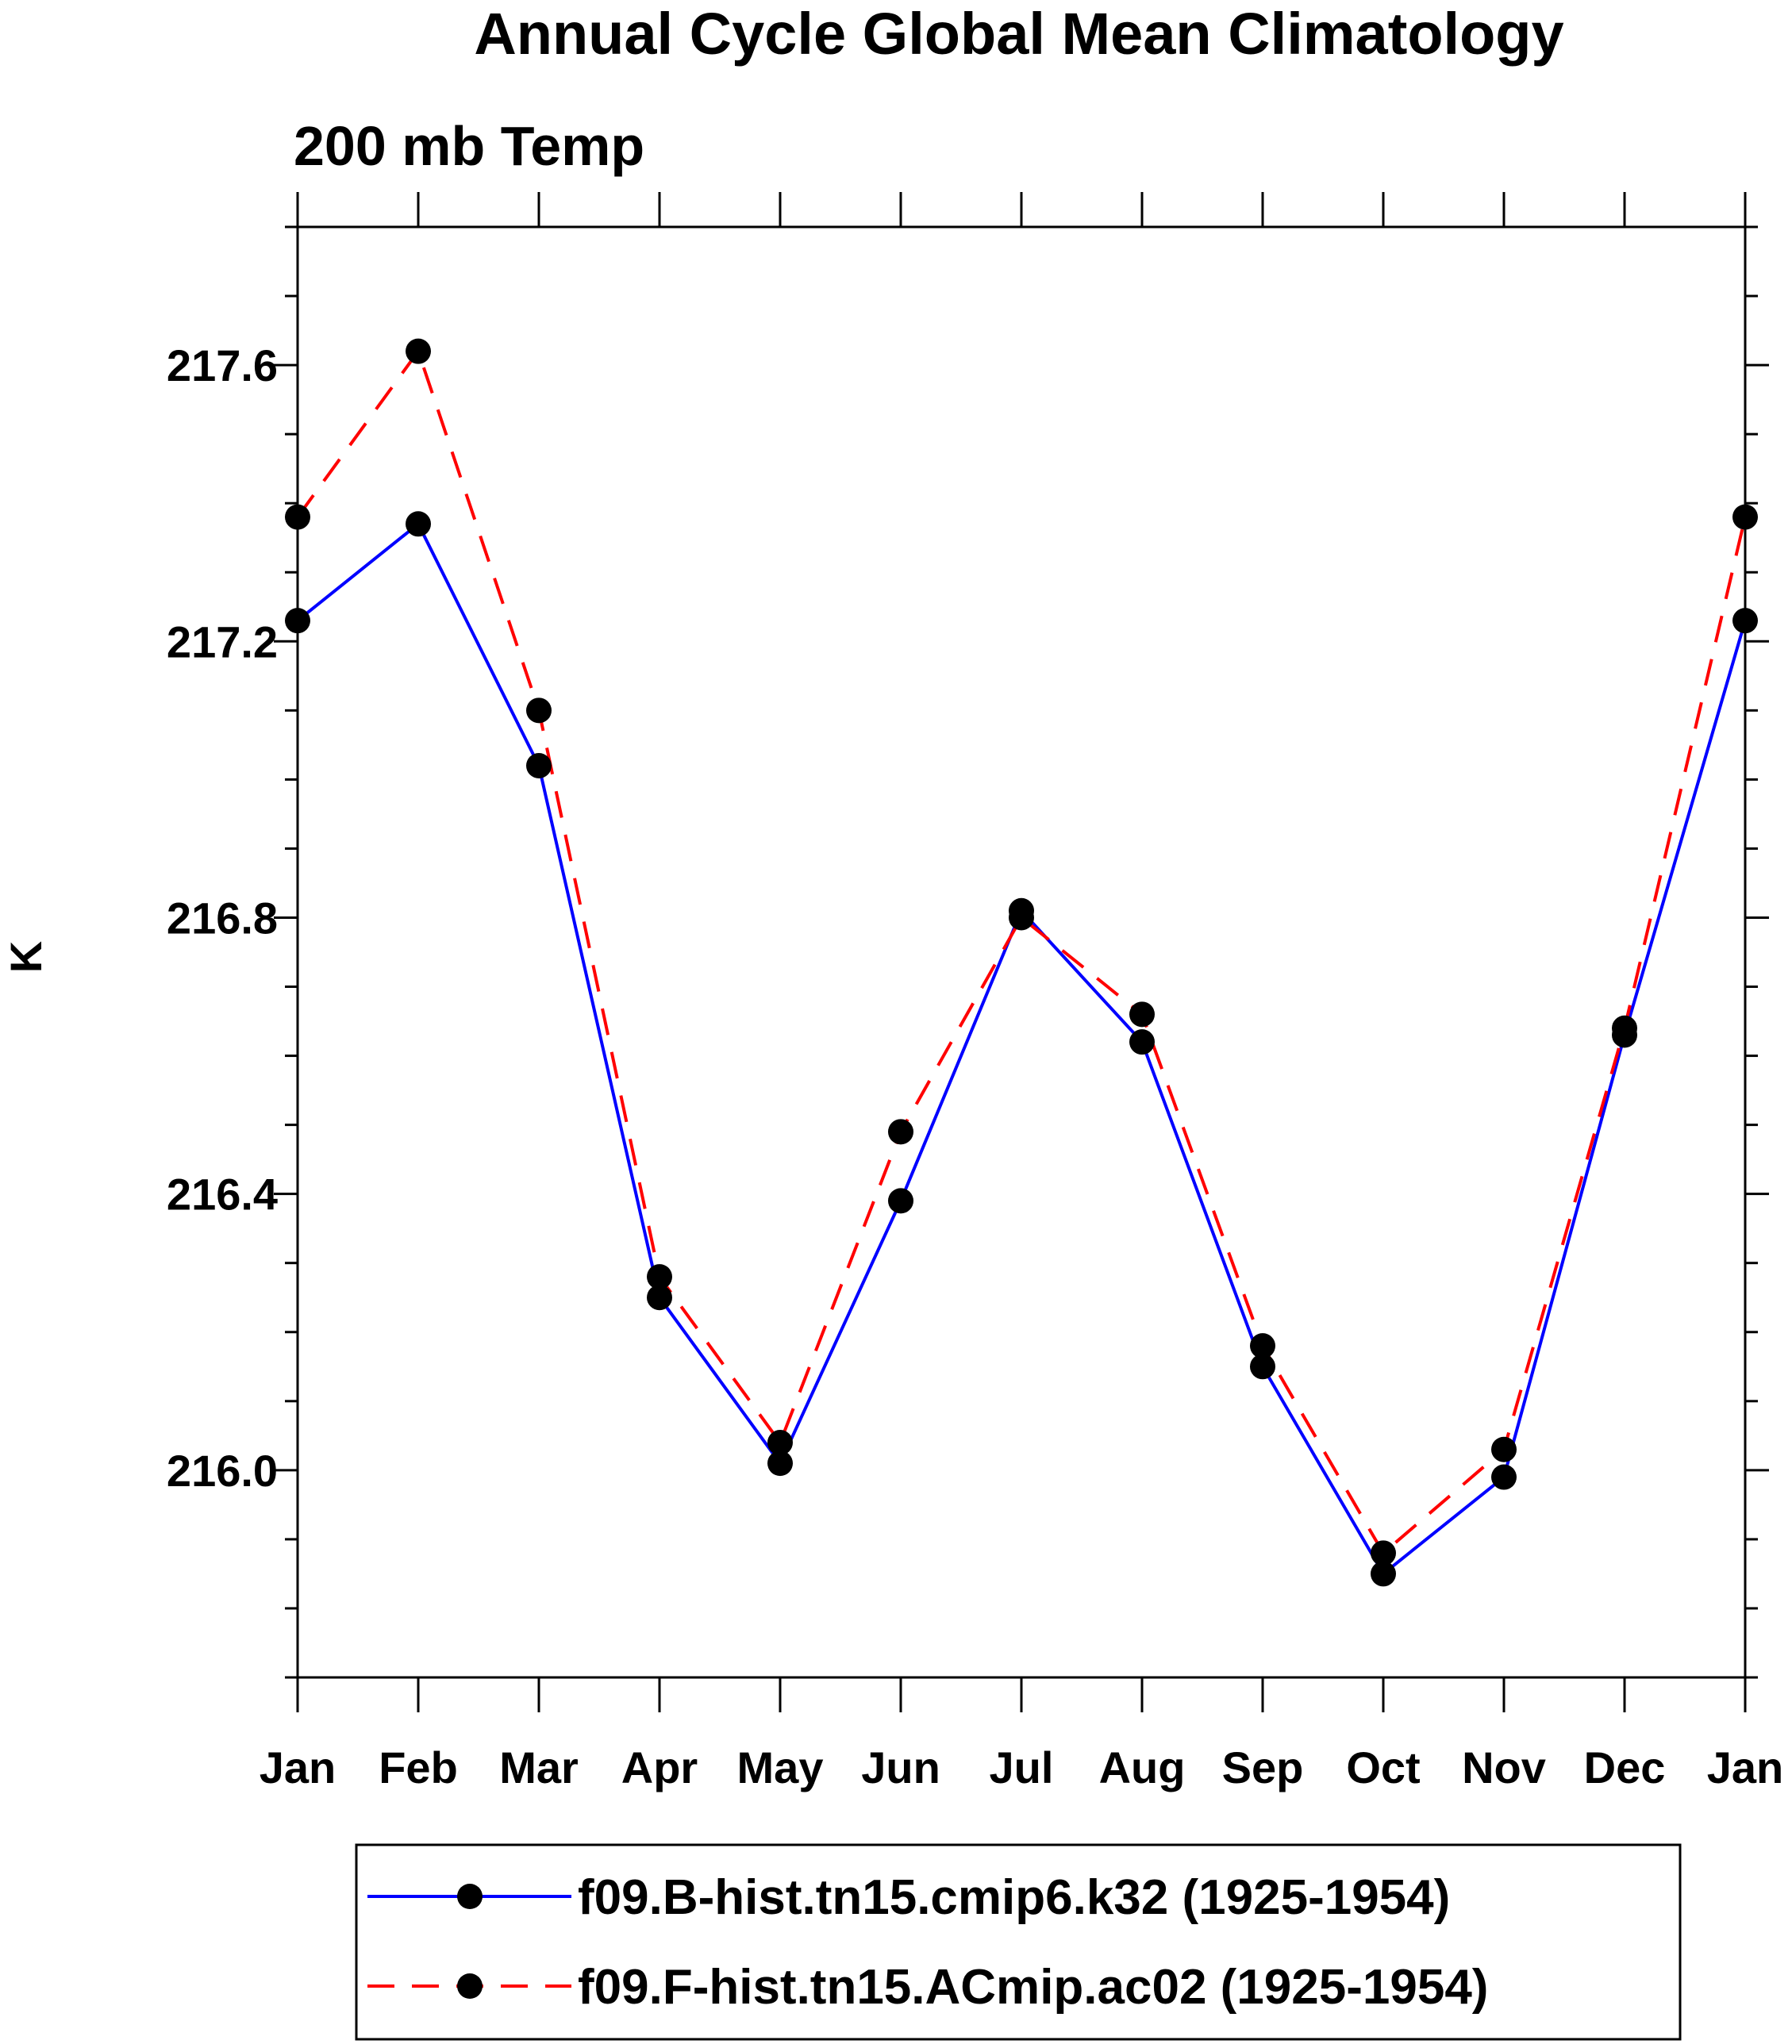 The height and width of the screenshot is (2044, 1792). What do you see at coordinates (1022, 1767) in the screenshot?
I see `x-tick-label: Jul` at bounding box center [1022, 1767].